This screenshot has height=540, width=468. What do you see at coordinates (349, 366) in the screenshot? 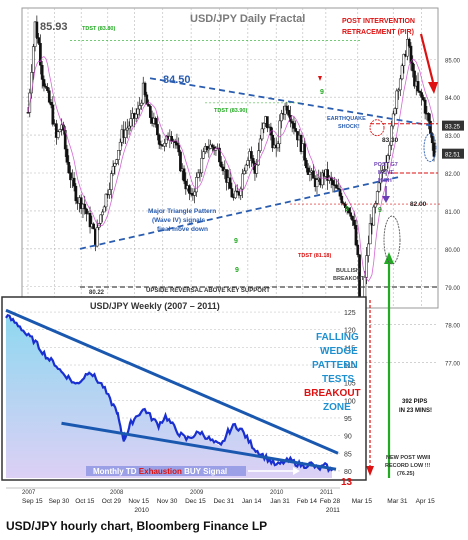
I see `weekly-y-tick-label: 110` at bounding box center [349, 366].